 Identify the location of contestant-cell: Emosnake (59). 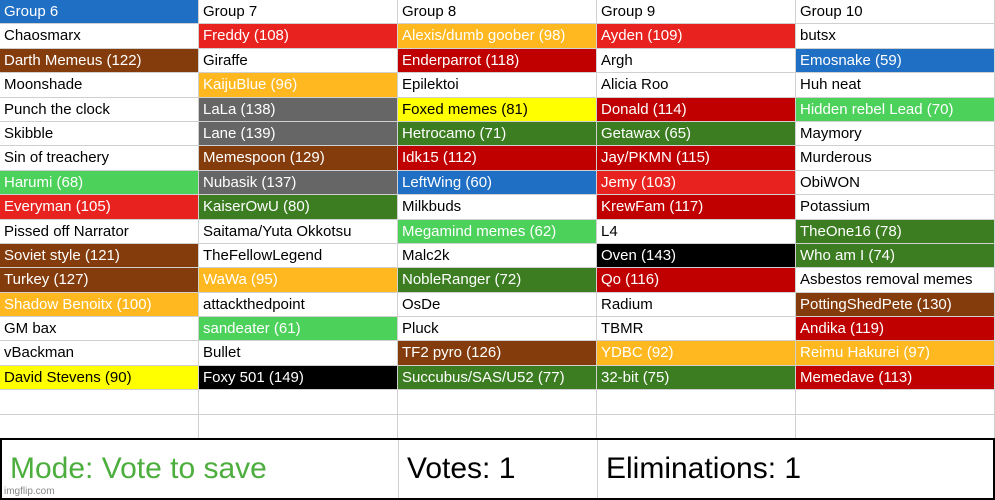
(895, 61).